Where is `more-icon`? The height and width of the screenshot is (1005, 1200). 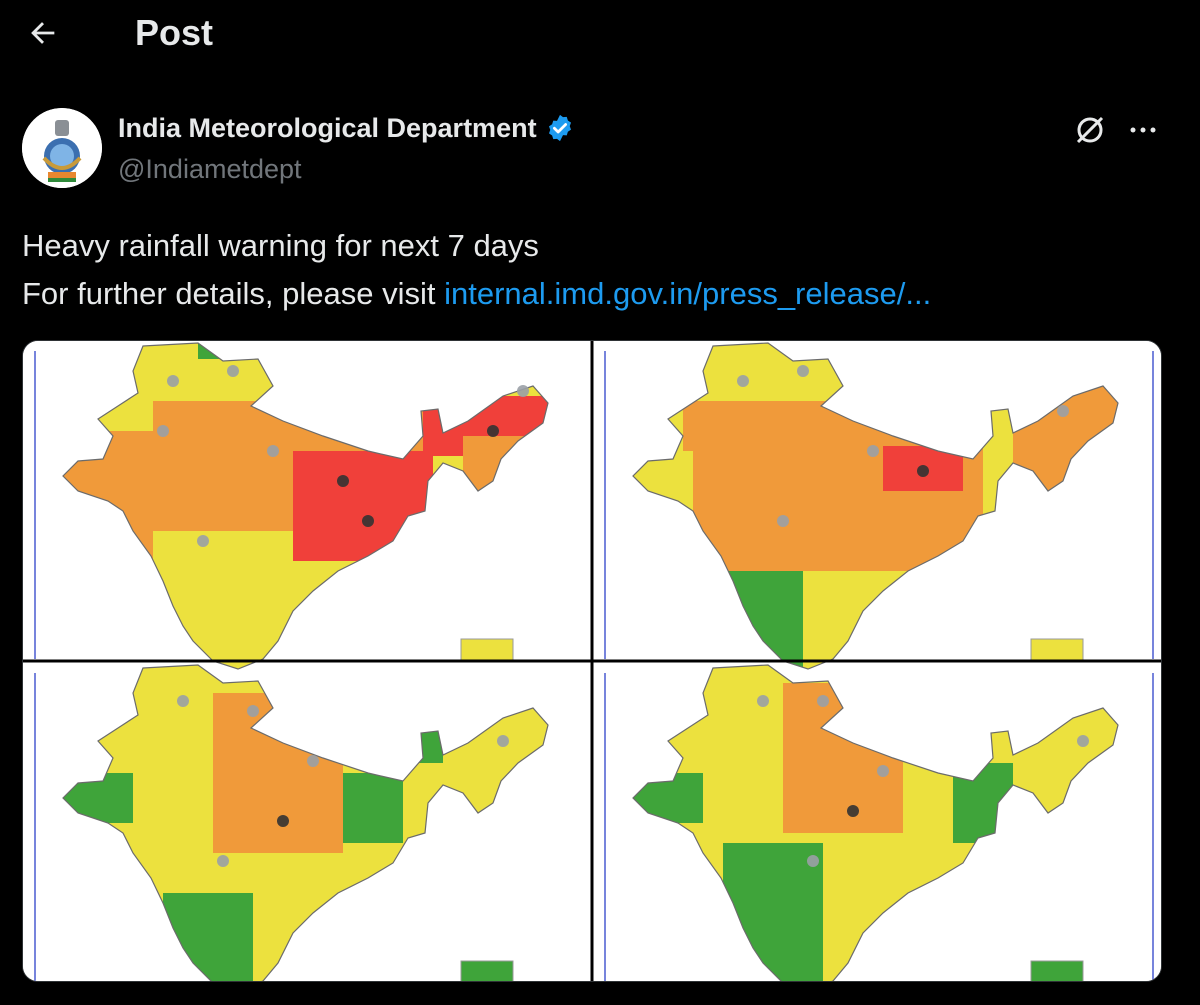
more-icon is located at coordinates (1143, 130).